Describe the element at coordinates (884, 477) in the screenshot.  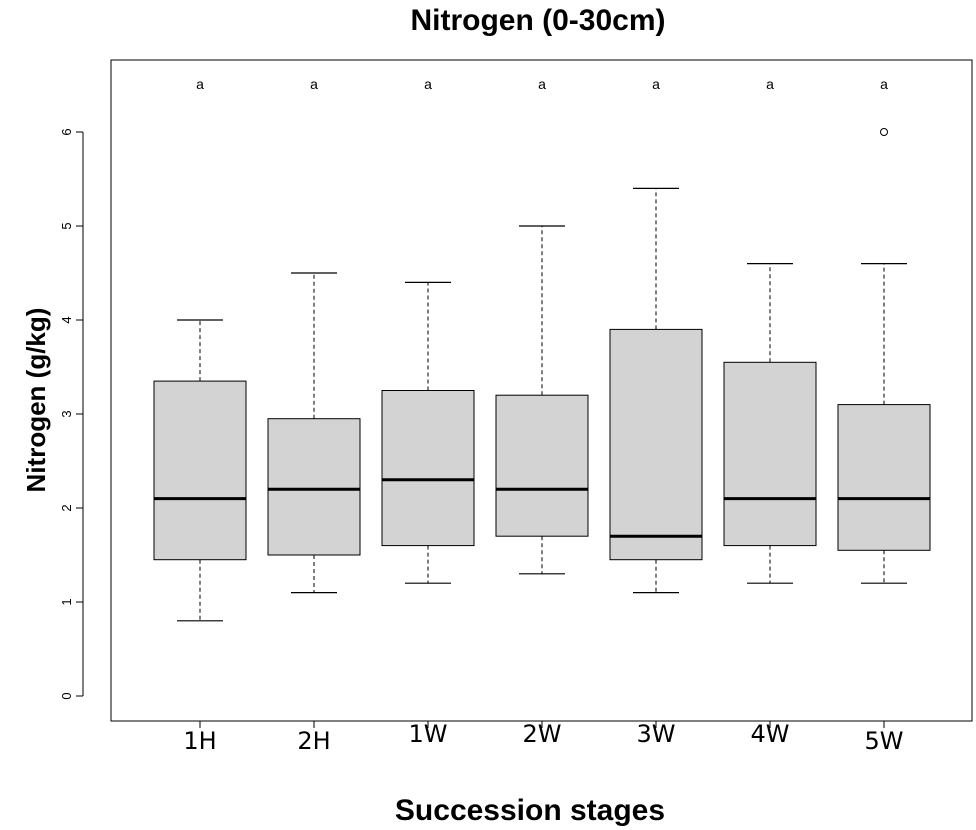
I see `box-5W` at that location.